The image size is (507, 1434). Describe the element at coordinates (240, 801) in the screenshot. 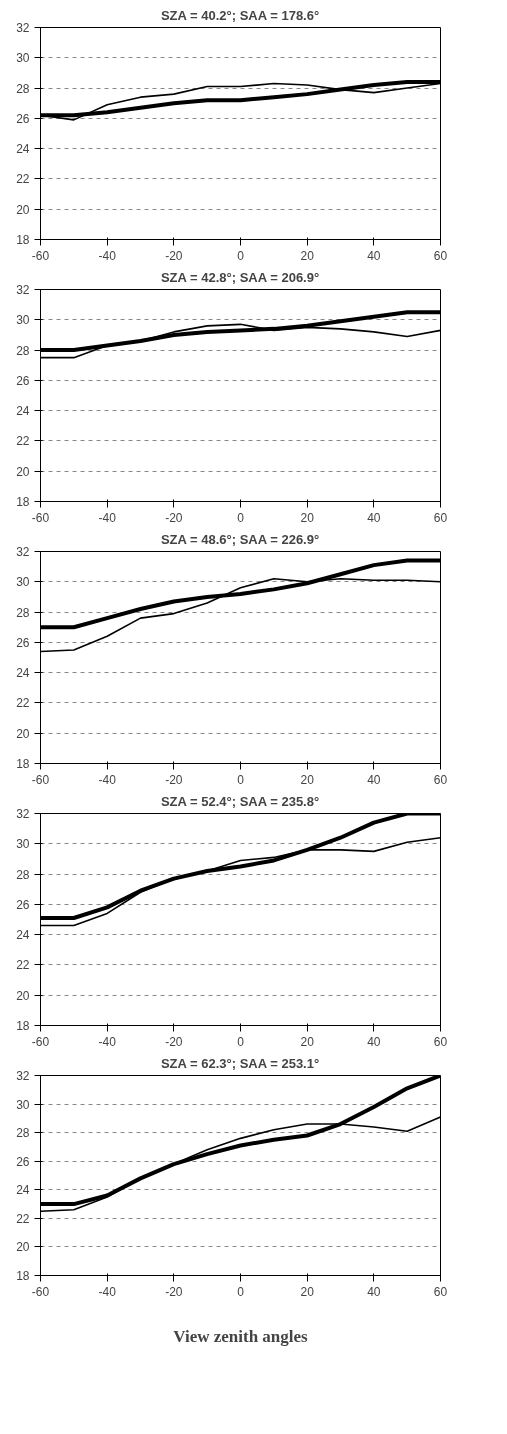

I see `chart-title: SZA = 52.4°; SAA = 235.8°` at that location.